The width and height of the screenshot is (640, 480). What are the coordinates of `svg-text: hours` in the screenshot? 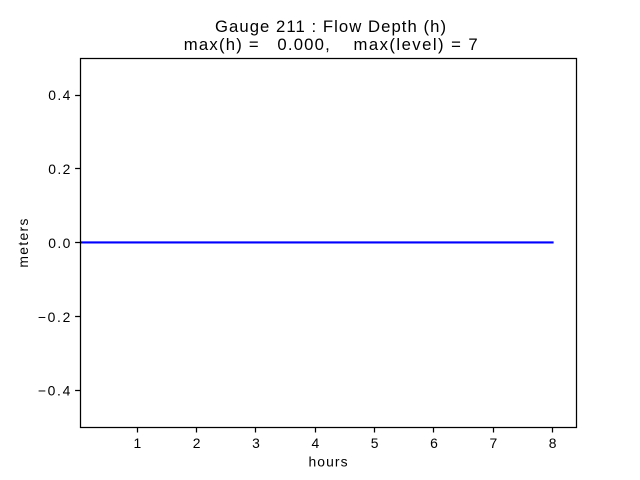 It's located at (328, 461).